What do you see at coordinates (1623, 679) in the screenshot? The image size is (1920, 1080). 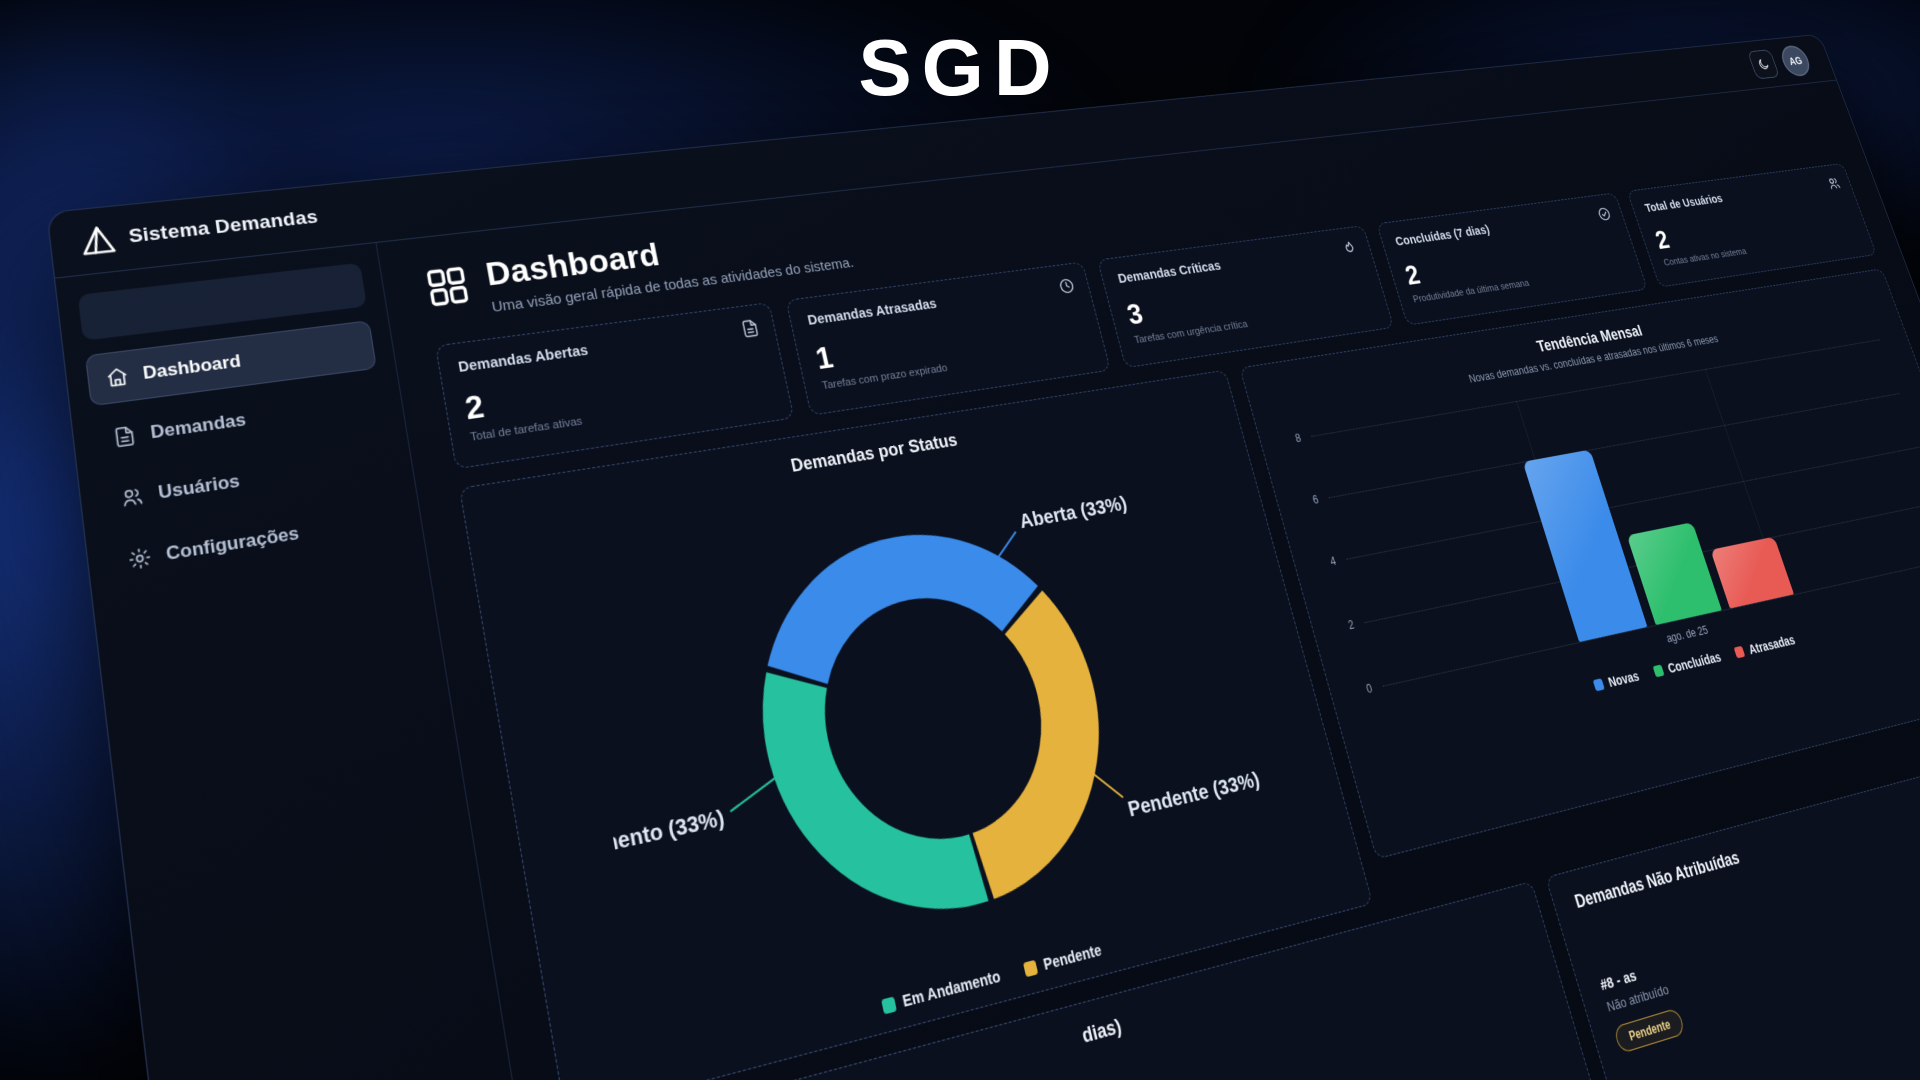 I see `legend-label: Novas` at bounding box center [1623, 679].